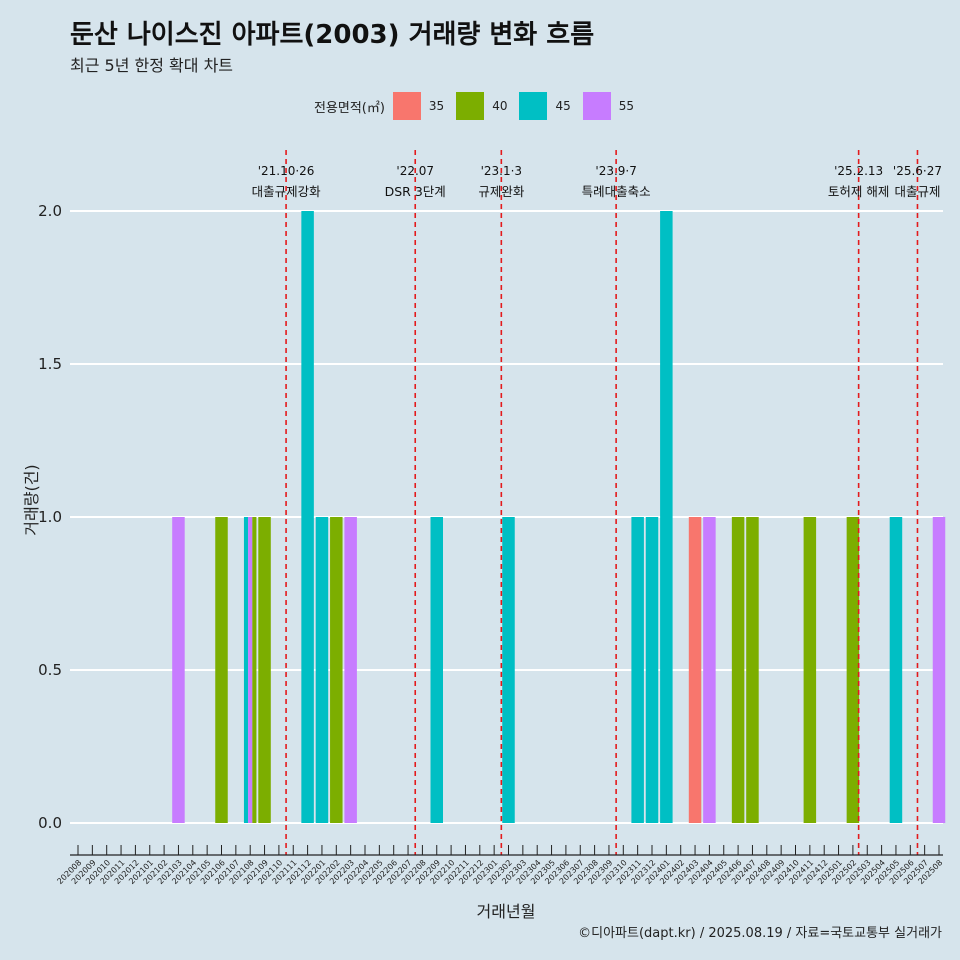 The image size is (960, 960). Describe the element at coordinates (31, 500) in the screenshot. I see `y-axis-label: 거래량(건)` at that location.